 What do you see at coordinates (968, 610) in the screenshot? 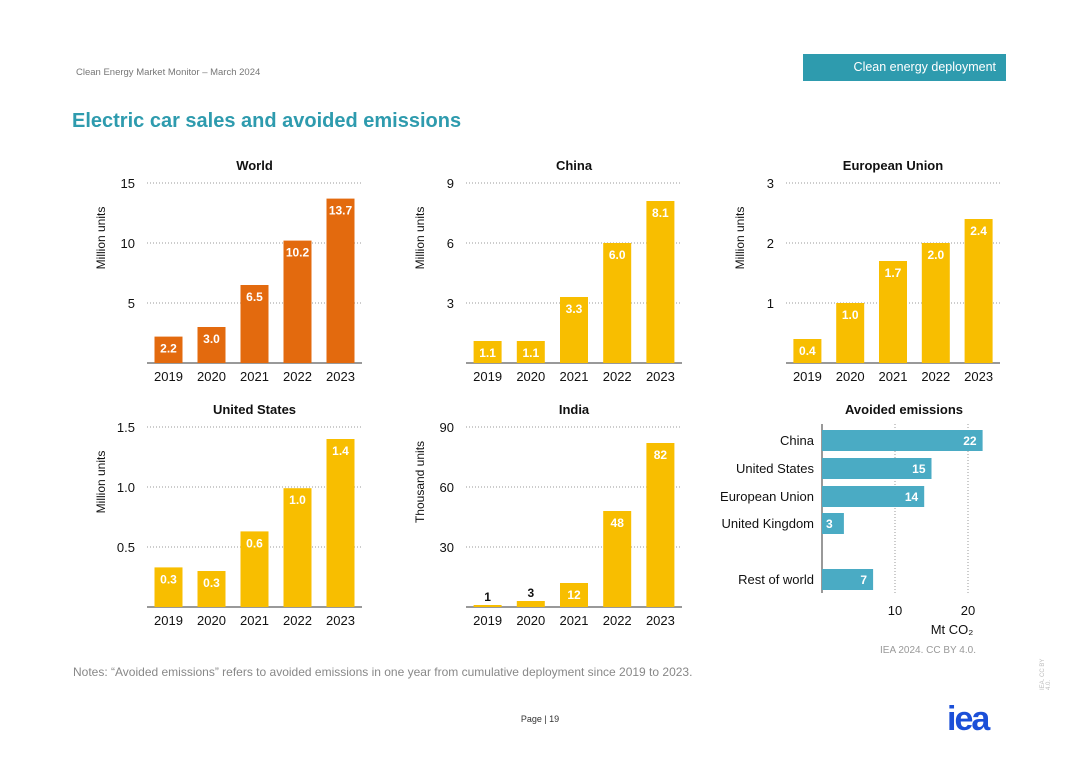
I see `x-tick-label: 20` at bounding box center [968, 610].